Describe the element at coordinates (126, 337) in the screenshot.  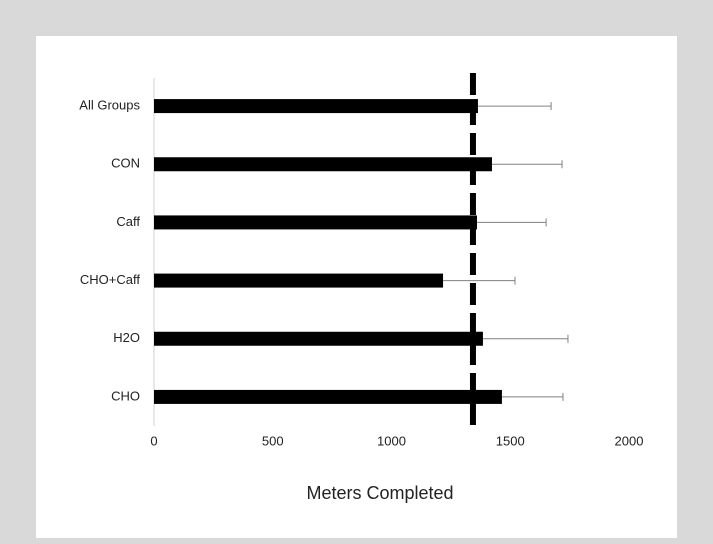
I see `y-tick-label: H2O` at that location.